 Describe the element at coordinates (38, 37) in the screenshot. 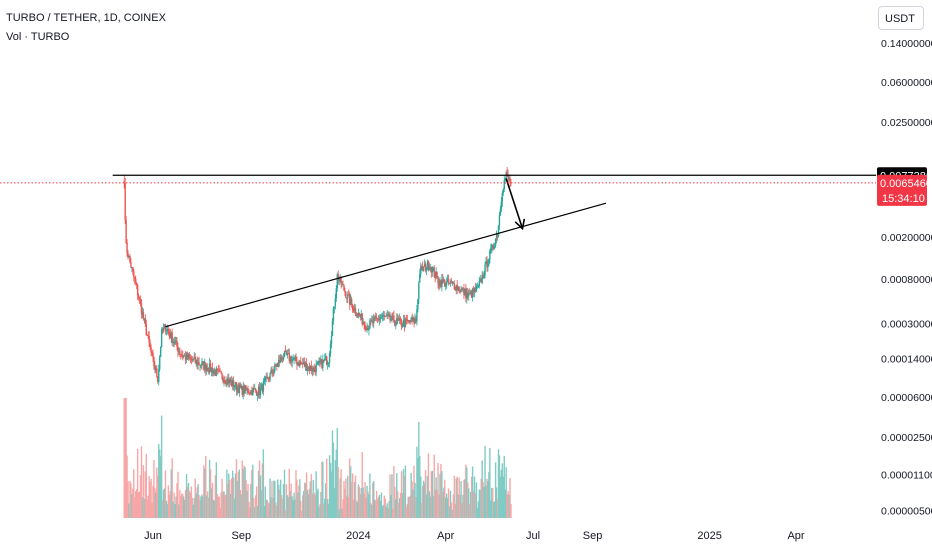

I see `volume-legend: Vol · TURBO` at that location.